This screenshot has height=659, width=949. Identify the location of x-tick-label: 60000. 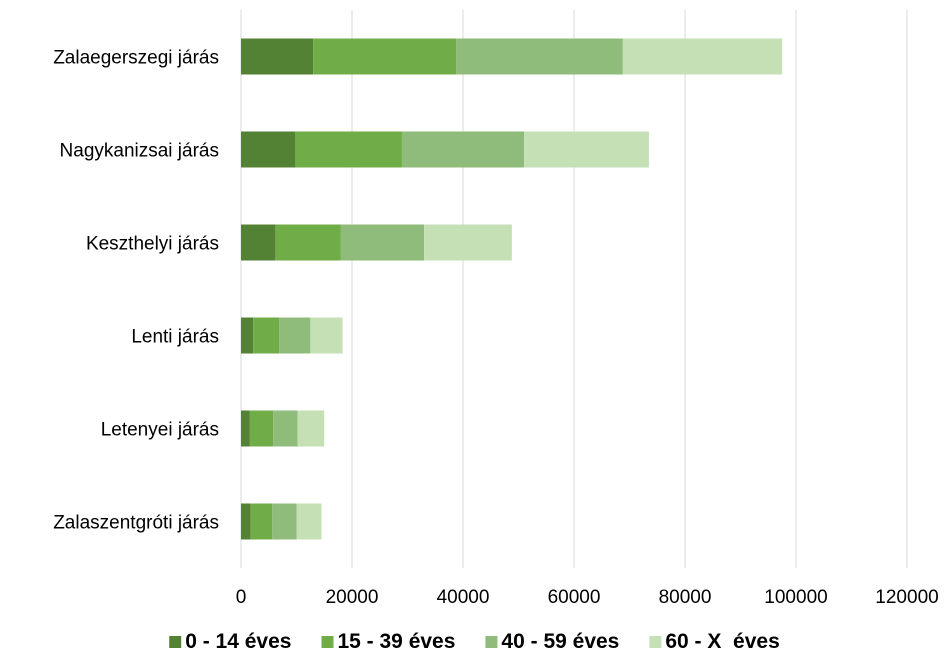
(574, 597).